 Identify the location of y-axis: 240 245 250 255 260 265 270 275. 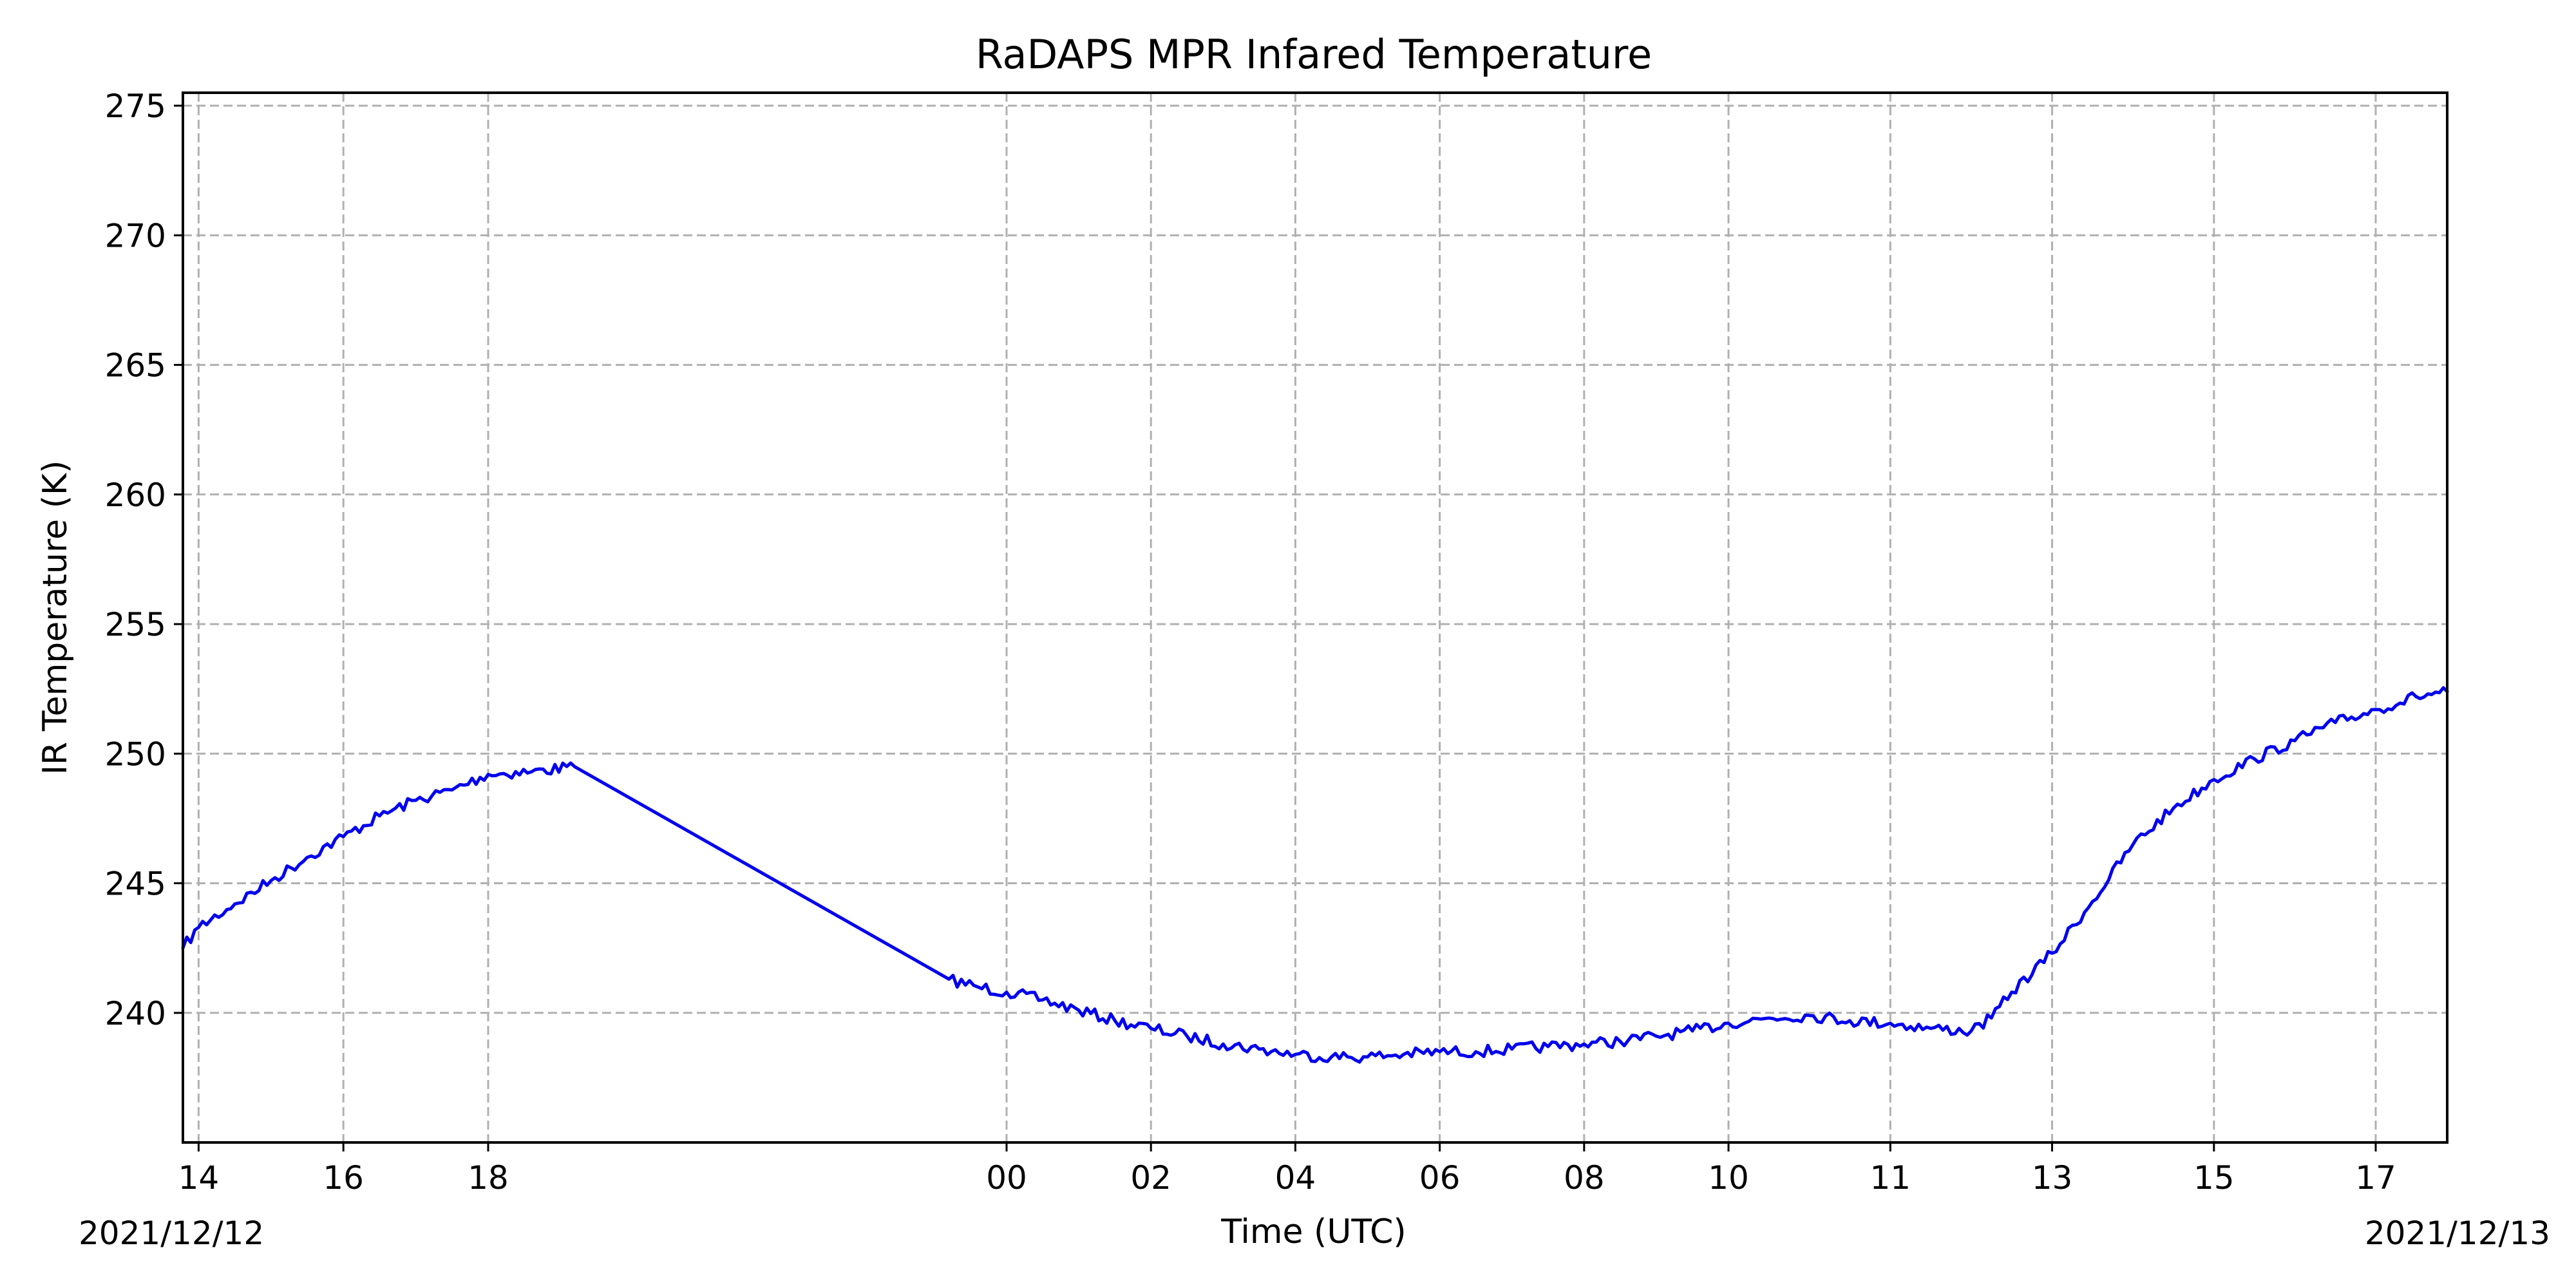
(144, 560).